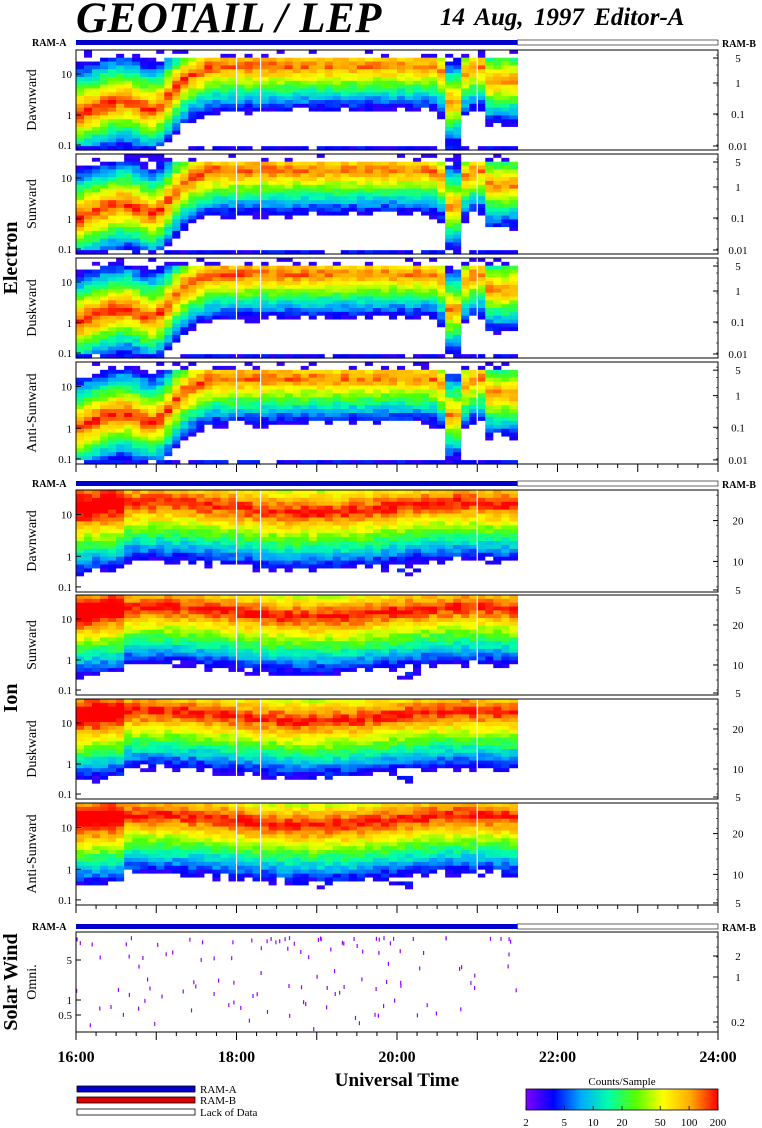  What do you see at coordinates (386, 414) in the screenshot?
I see `panel-electron-anti-sunward: Anti-Sunward 10 1 0.1 5 1 0.1 0.01` at bounding box center [386, 414].